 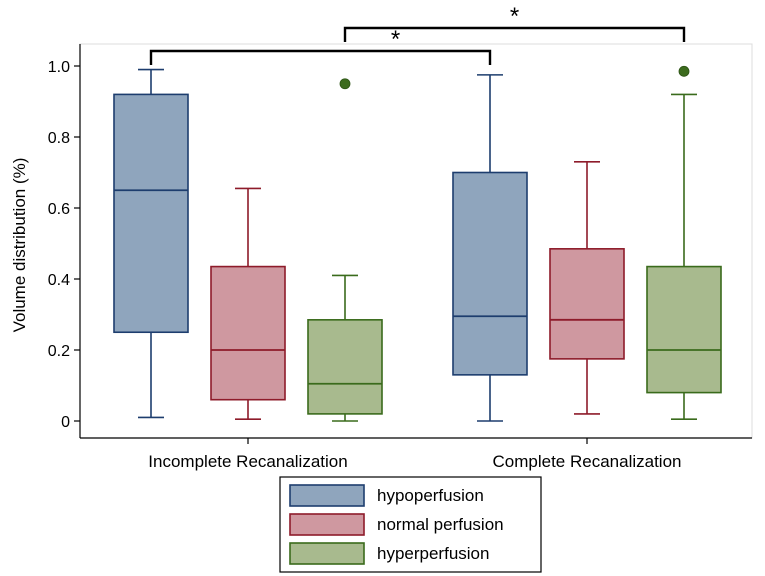 I want to click on box-iqr-hypoperfusion-incomplete-recanalization, so click(x=151, y=213).